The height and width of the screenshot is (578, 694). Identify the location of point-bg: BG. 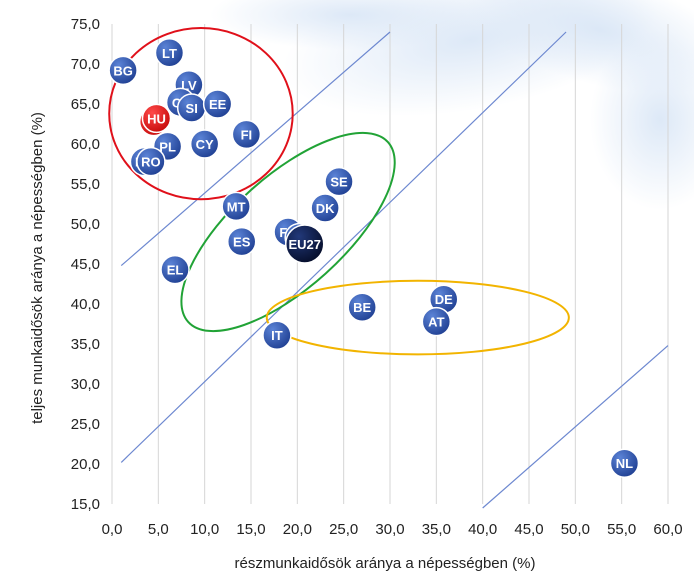
(123, 70).